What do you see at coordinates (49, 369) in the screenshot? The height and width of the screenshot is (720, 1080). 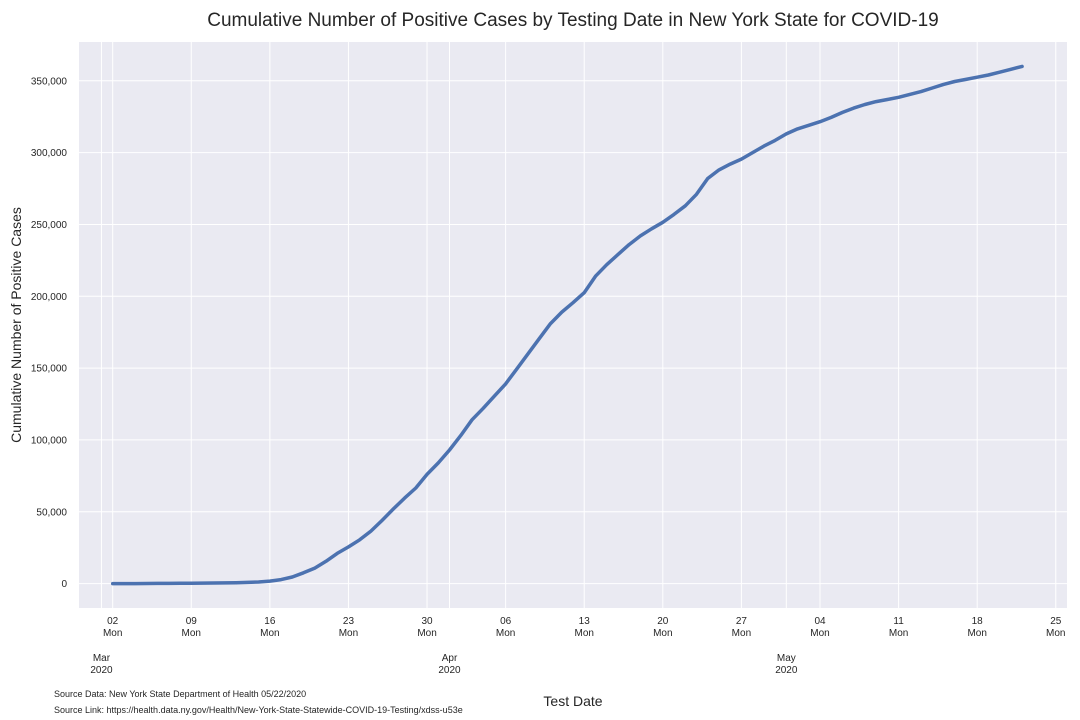 I see `y-tick-label: 150,000` at bounding box center [49, 369].